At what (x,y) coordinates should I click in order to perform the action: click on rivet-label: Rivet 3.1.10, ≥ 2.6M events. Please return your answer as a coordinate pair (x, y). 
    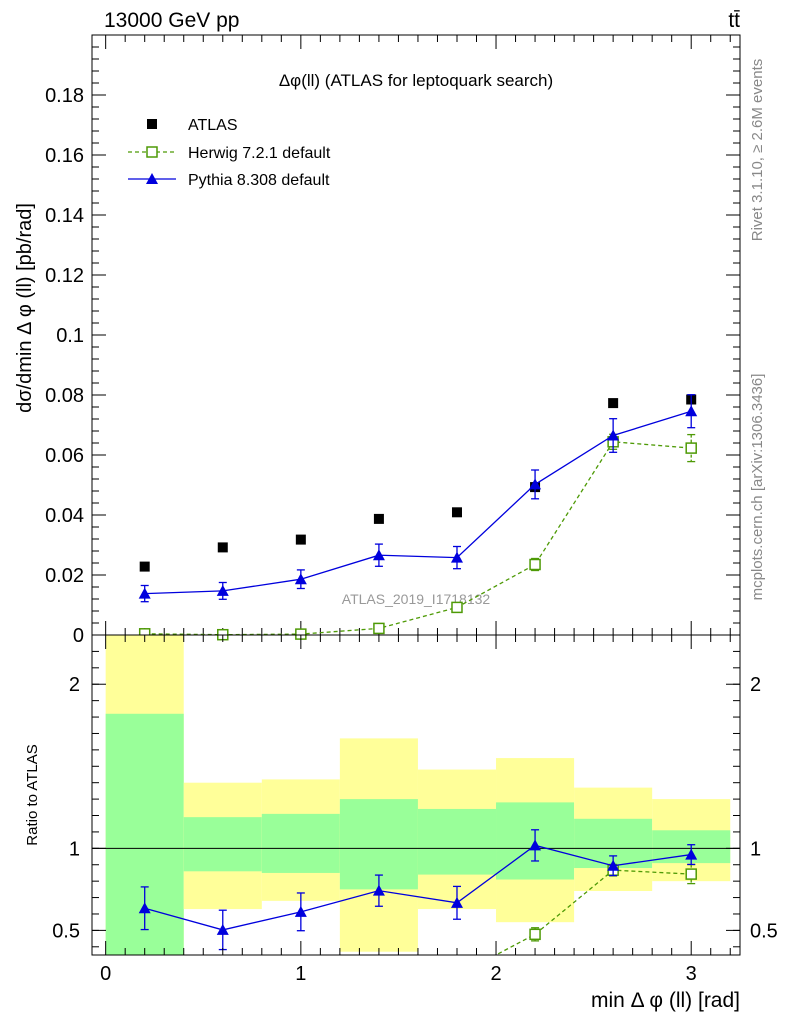
    Looking at the image, I should click on (757, 150).